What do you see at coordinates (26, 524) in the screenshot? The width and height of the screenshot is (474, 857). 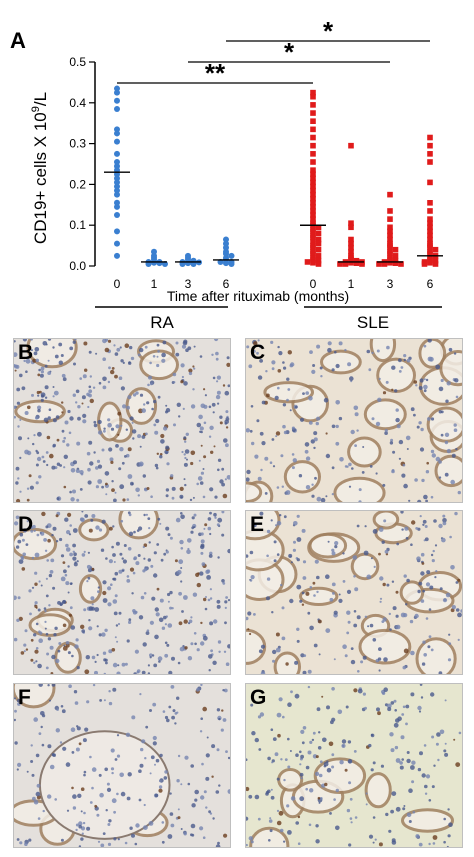 I see `micrograph-label: D` at bounding box center [26, 524].